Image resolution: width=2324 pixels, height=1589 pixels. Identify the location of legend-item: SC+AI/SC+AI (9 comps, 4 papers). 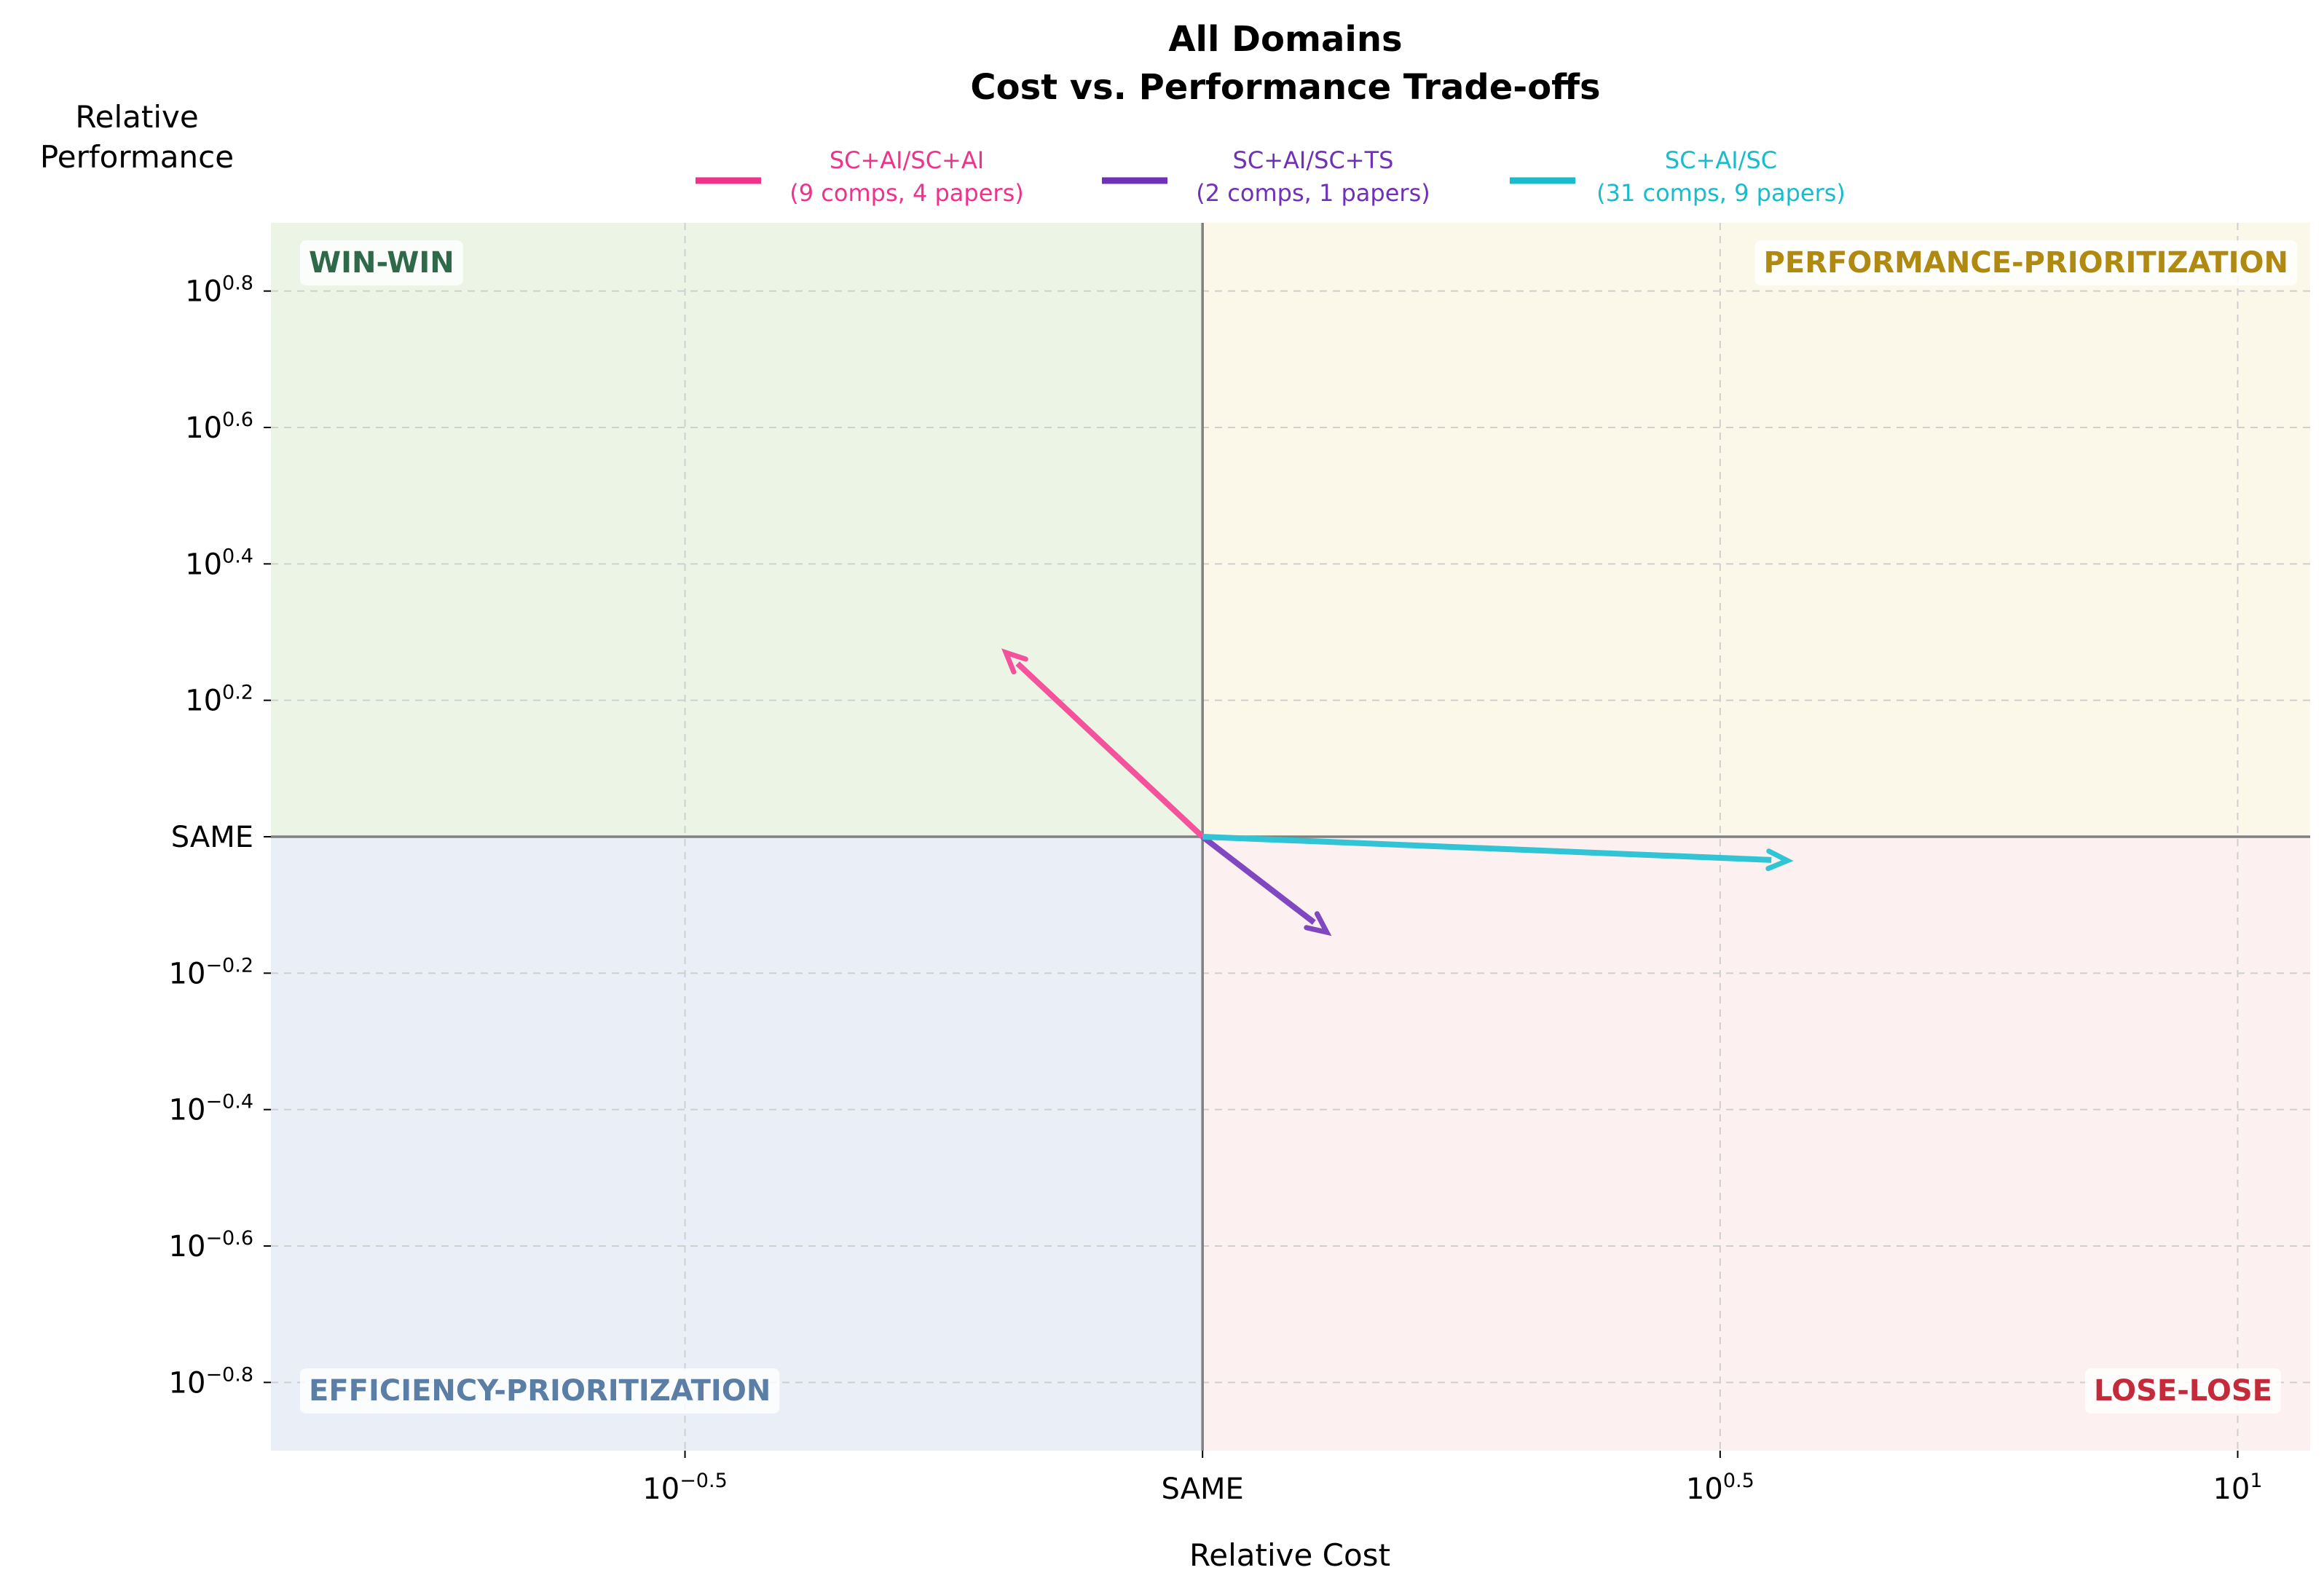
(860, 177).